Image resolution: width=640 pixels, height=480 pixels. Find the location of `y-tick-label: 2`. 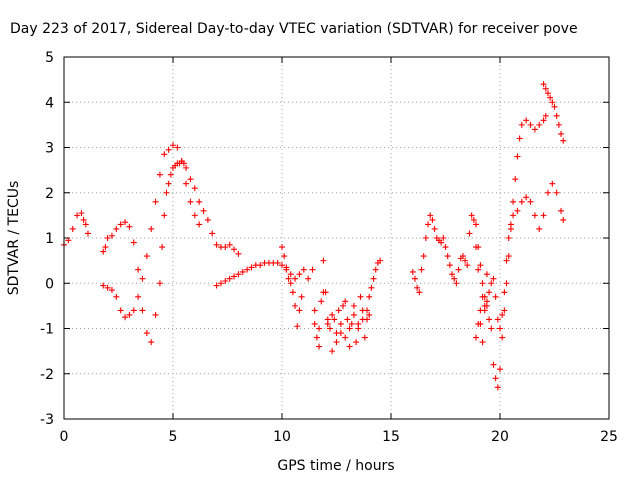

y-tick-label: 2 is located at coordinates (49, 194).